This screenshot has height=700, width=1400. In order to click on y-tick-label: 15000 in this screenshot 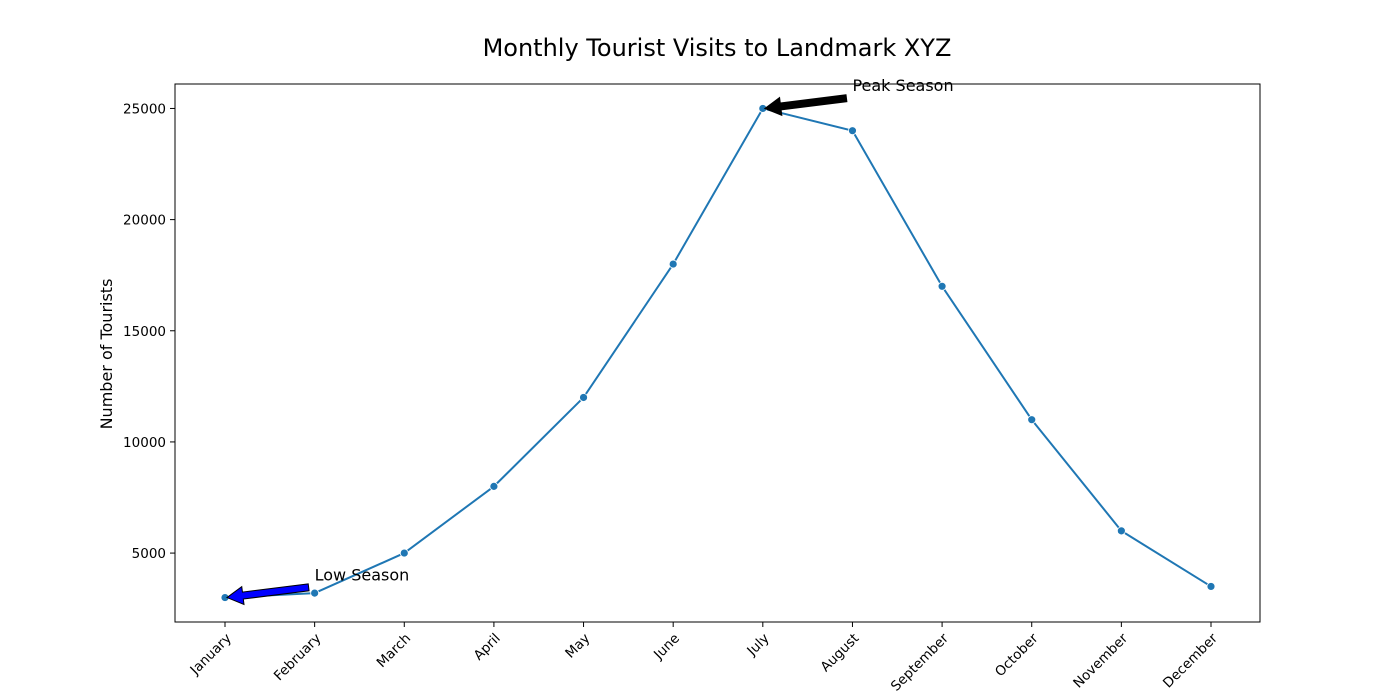, I will do `click(144, 332)`.